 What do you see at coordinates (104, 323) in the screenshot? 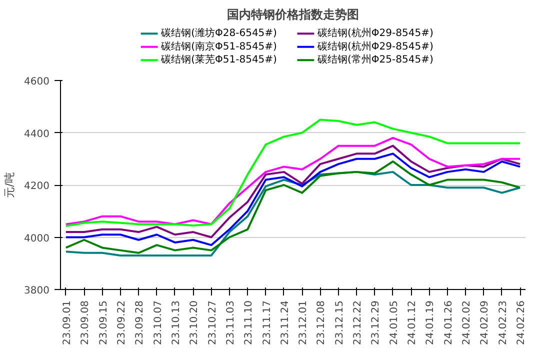
I see `x-tick-label: 23.09.15` at bounding box center [104, 323].